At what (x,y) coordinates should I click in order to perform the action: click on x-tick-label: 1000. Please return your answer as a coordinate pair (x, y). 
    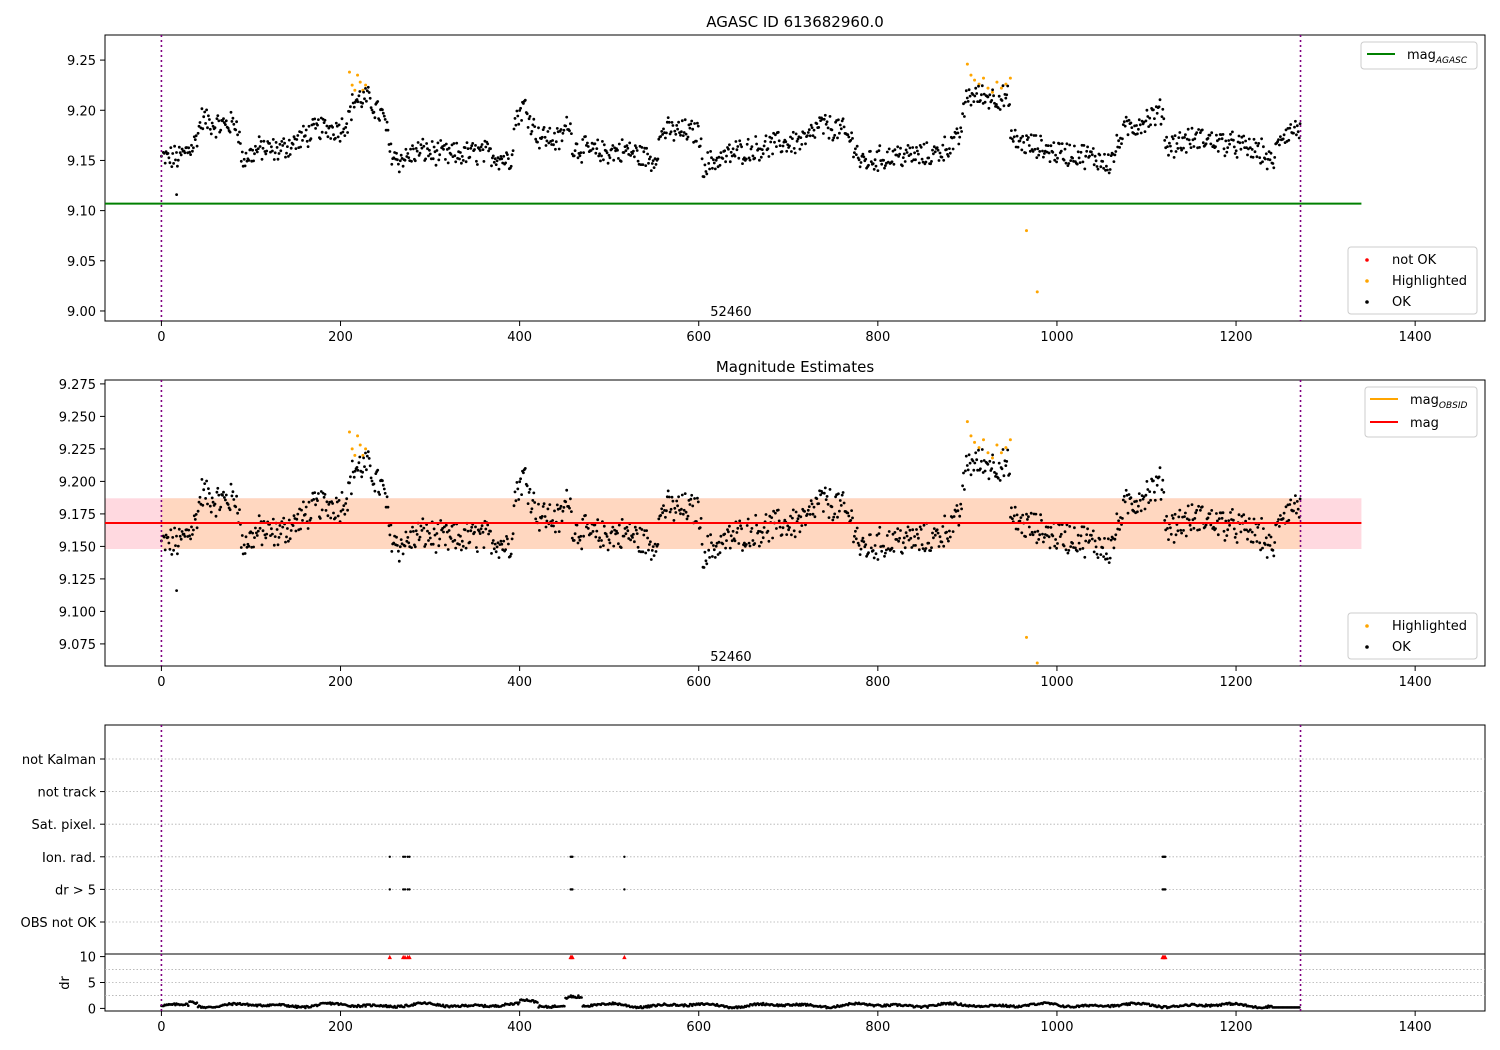
    Looking at the image, I should click on (1056, 337).